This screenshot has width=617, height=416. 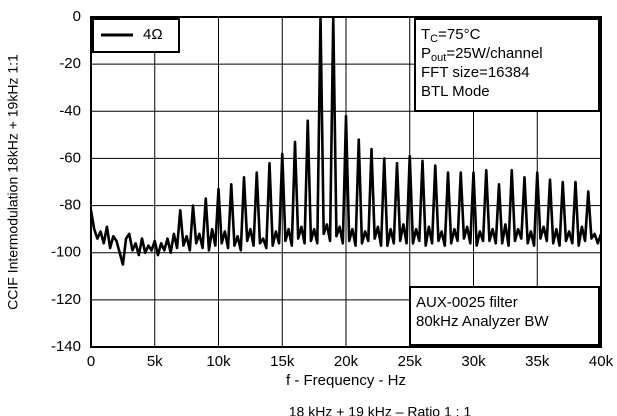 What do you see at coordinates (459, 34) in the screenshot?
I see `annotation-part: =75°C` at bounding box center [459, 34].